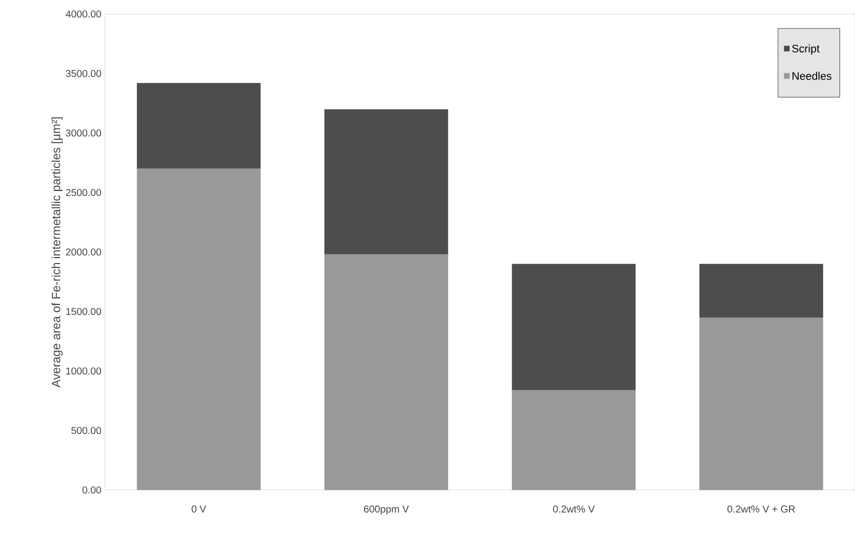  What do you see at coordinates (84, 192) in the screenshot?
I see `y-tick-label: 2500.00` at bounding box center [84, 192].